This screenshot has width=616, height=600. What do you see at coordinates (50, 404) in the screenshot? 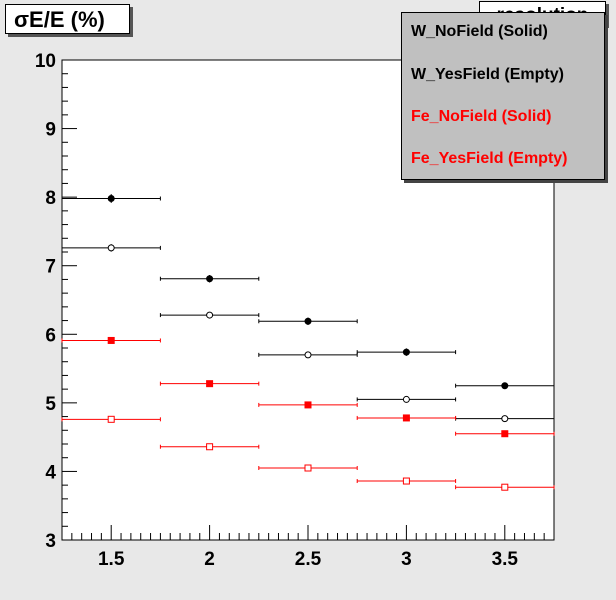
I see `y-tick-label: 5` at bounding box center [50, 404].